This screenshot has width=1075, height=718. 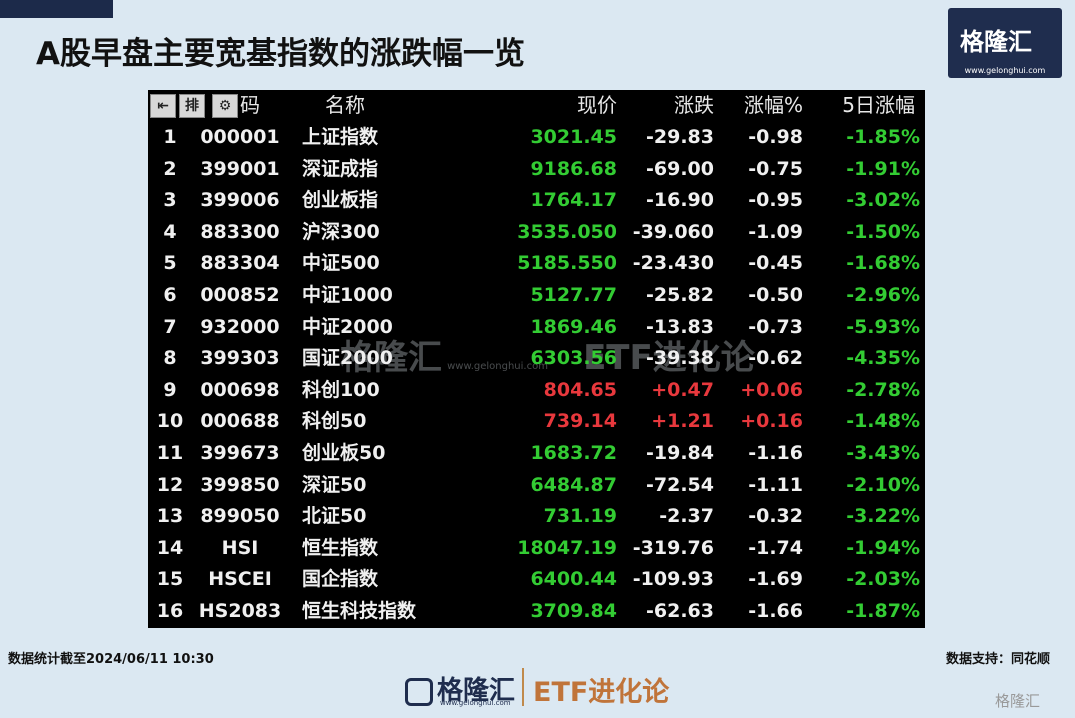 What do you see at coordinates (170, 389) in the screenshot?
I see `row-index: 9` at bounding box center [170, 389].